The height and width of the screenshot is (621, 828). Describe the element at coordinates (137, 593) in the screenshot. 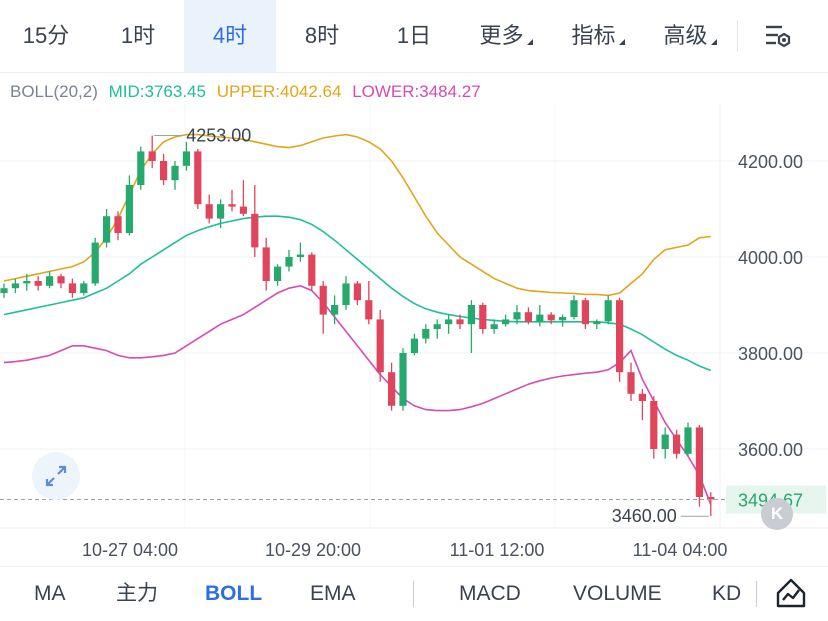

I see `tab-main-force: 主力` at that location.